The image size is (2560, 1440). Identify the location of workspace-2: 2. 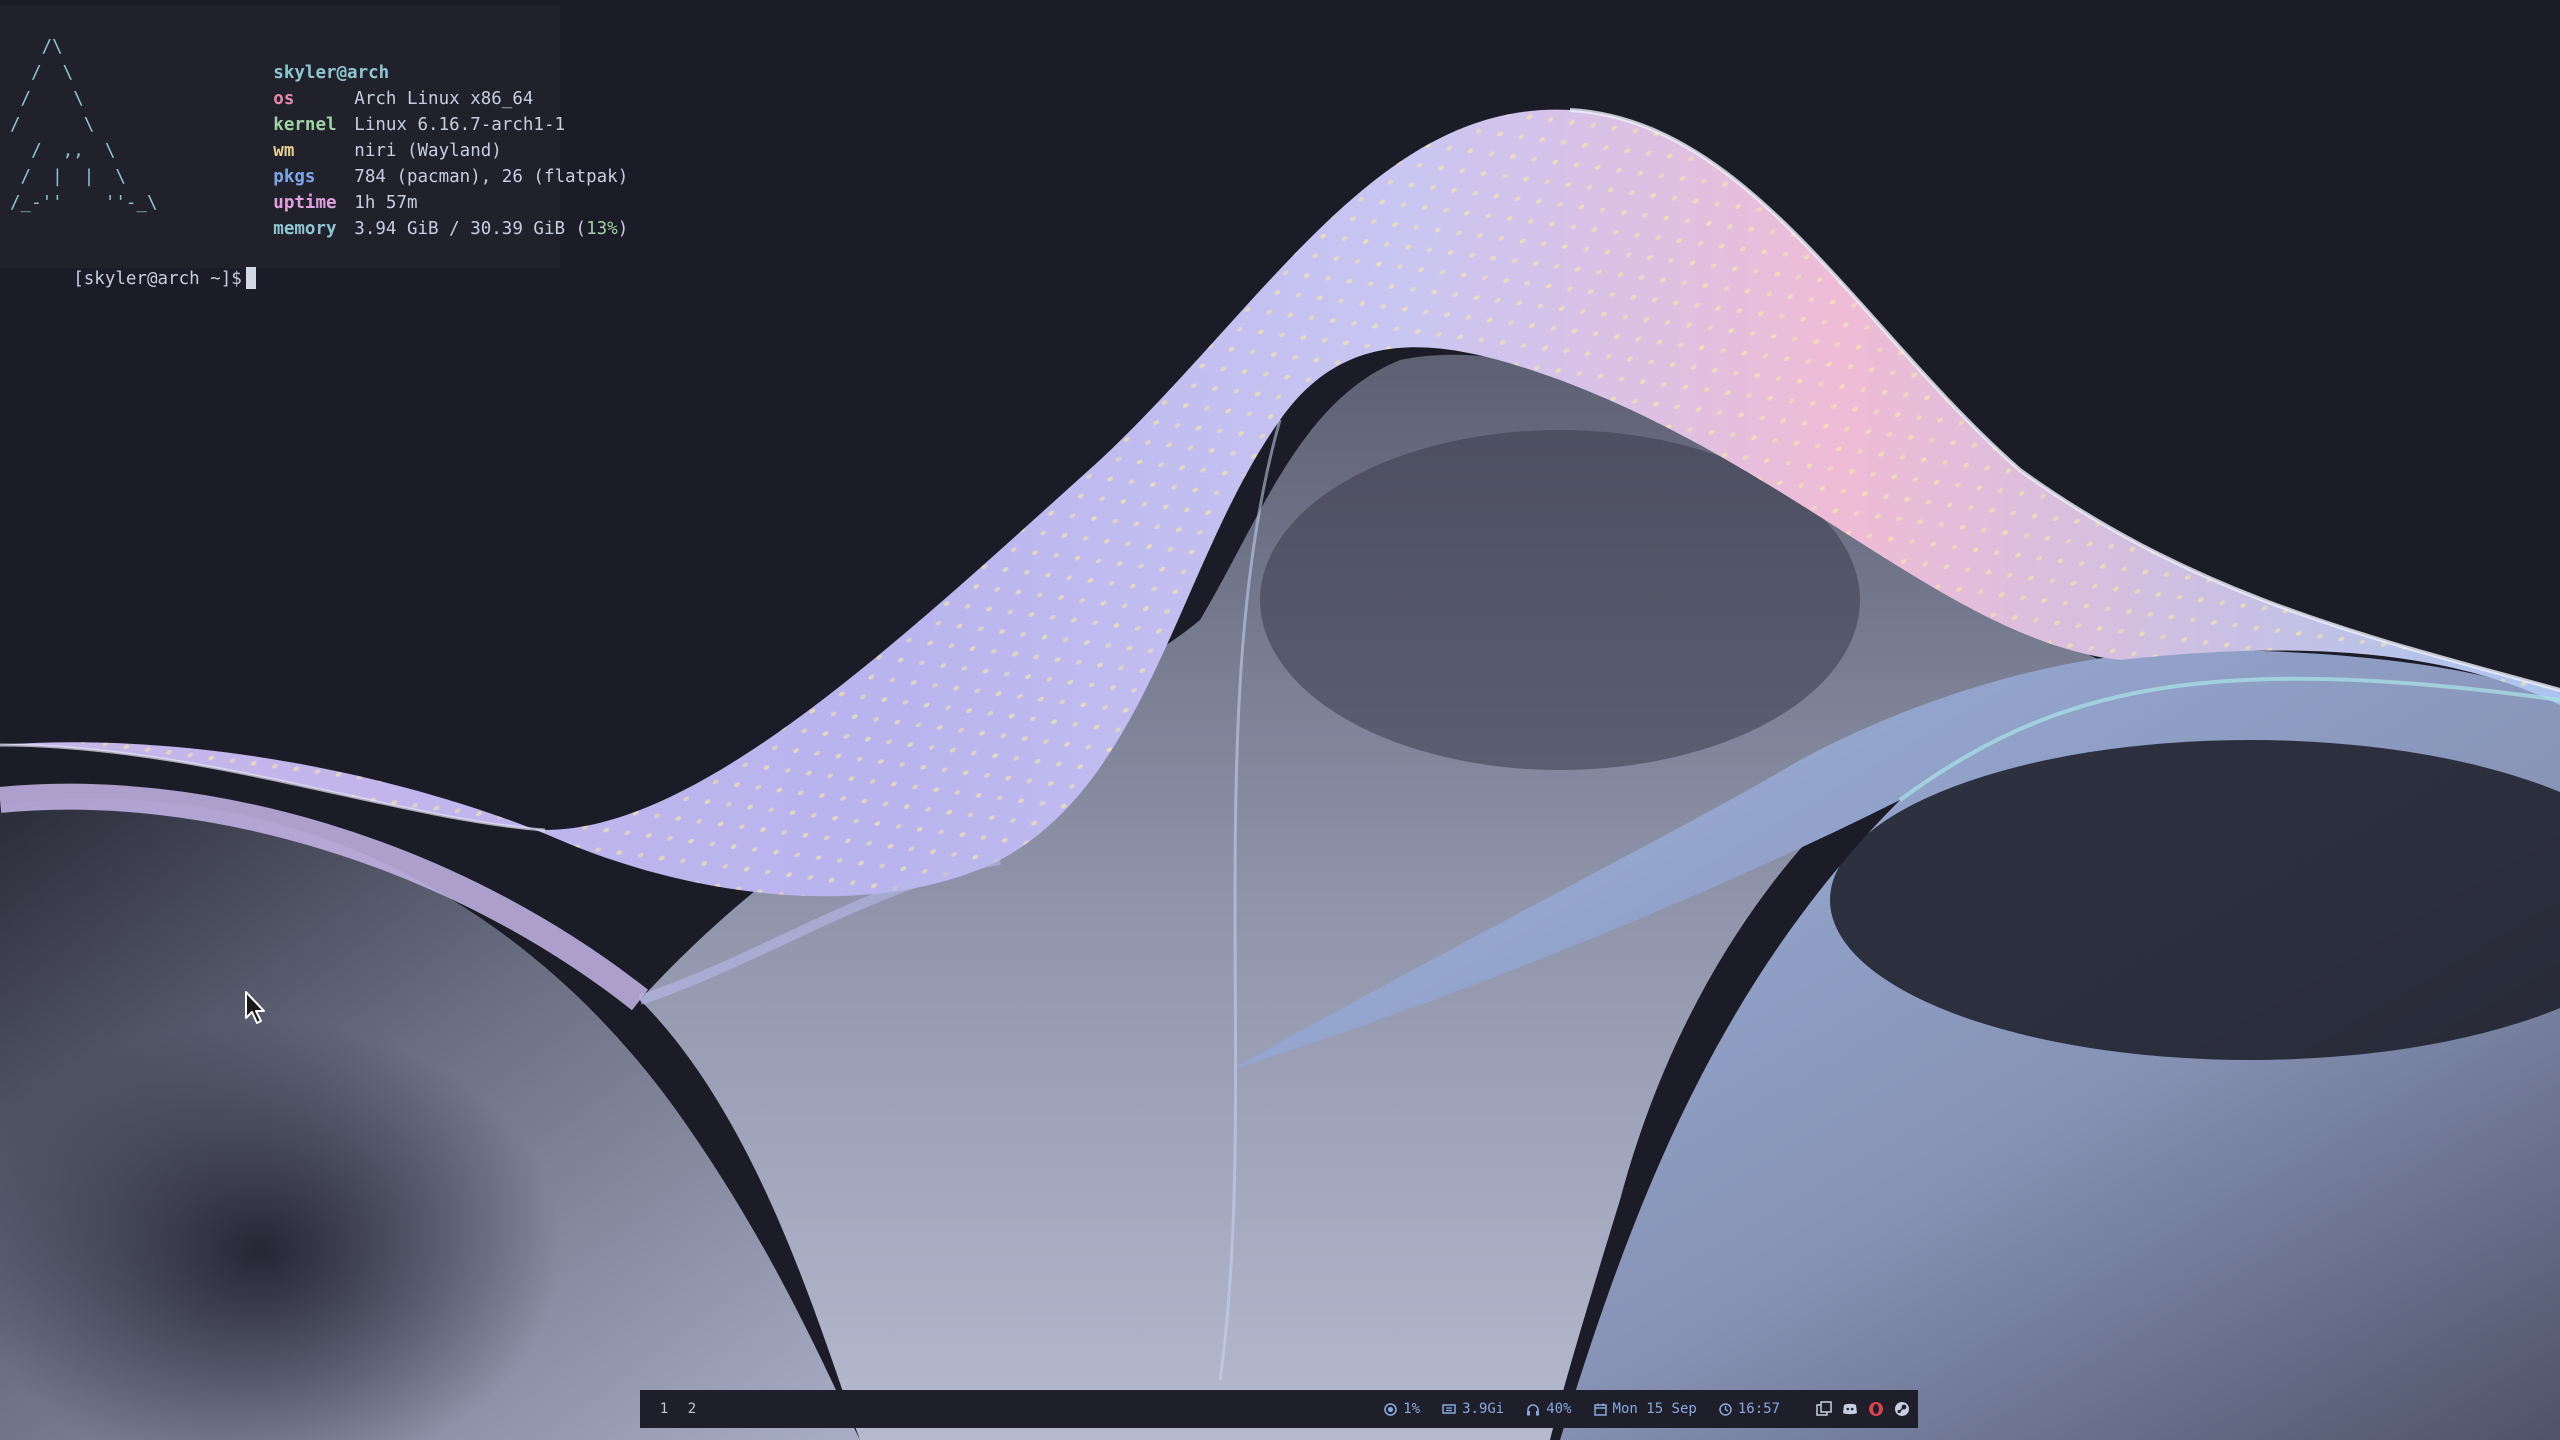
(692, 1409).